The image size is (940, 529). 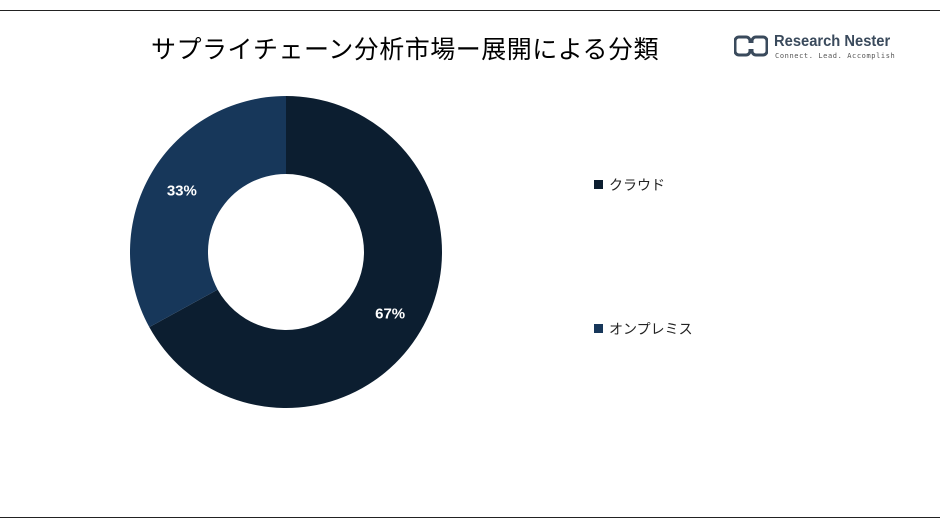 I want to click on legend-item-on-premise: オンプレミス, so click(x=643, y=329).